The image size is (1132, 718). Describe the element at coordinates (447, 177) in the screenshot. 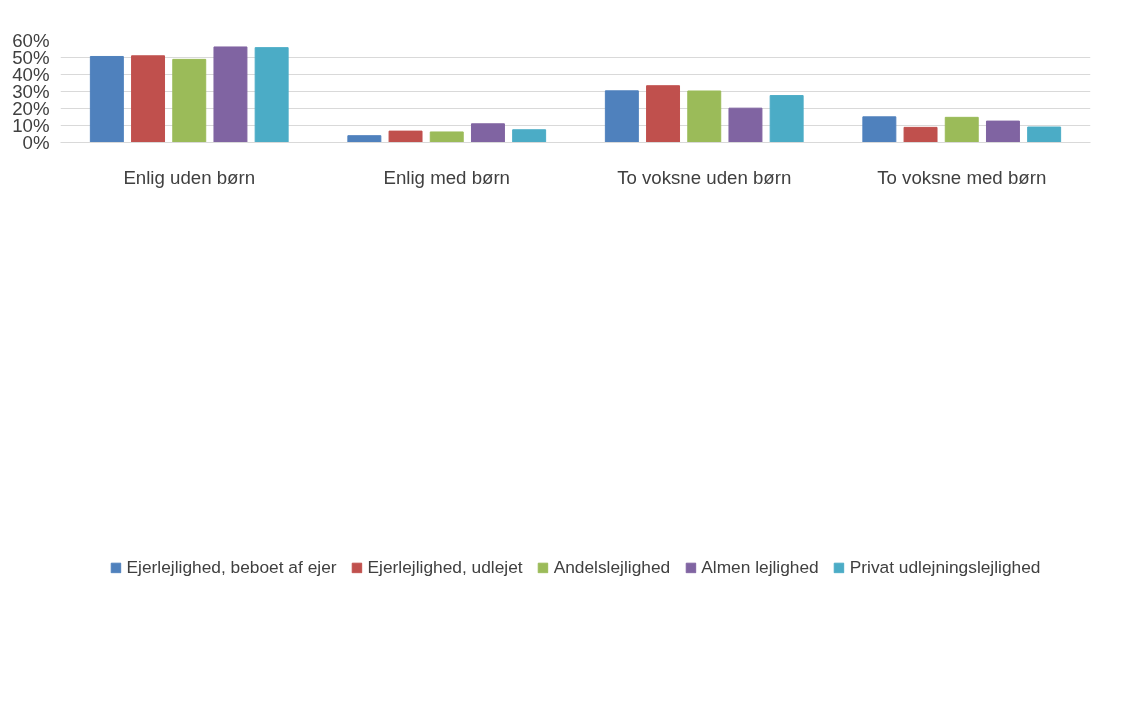

I see `x-tick-label: Enlig med børn` at that location.